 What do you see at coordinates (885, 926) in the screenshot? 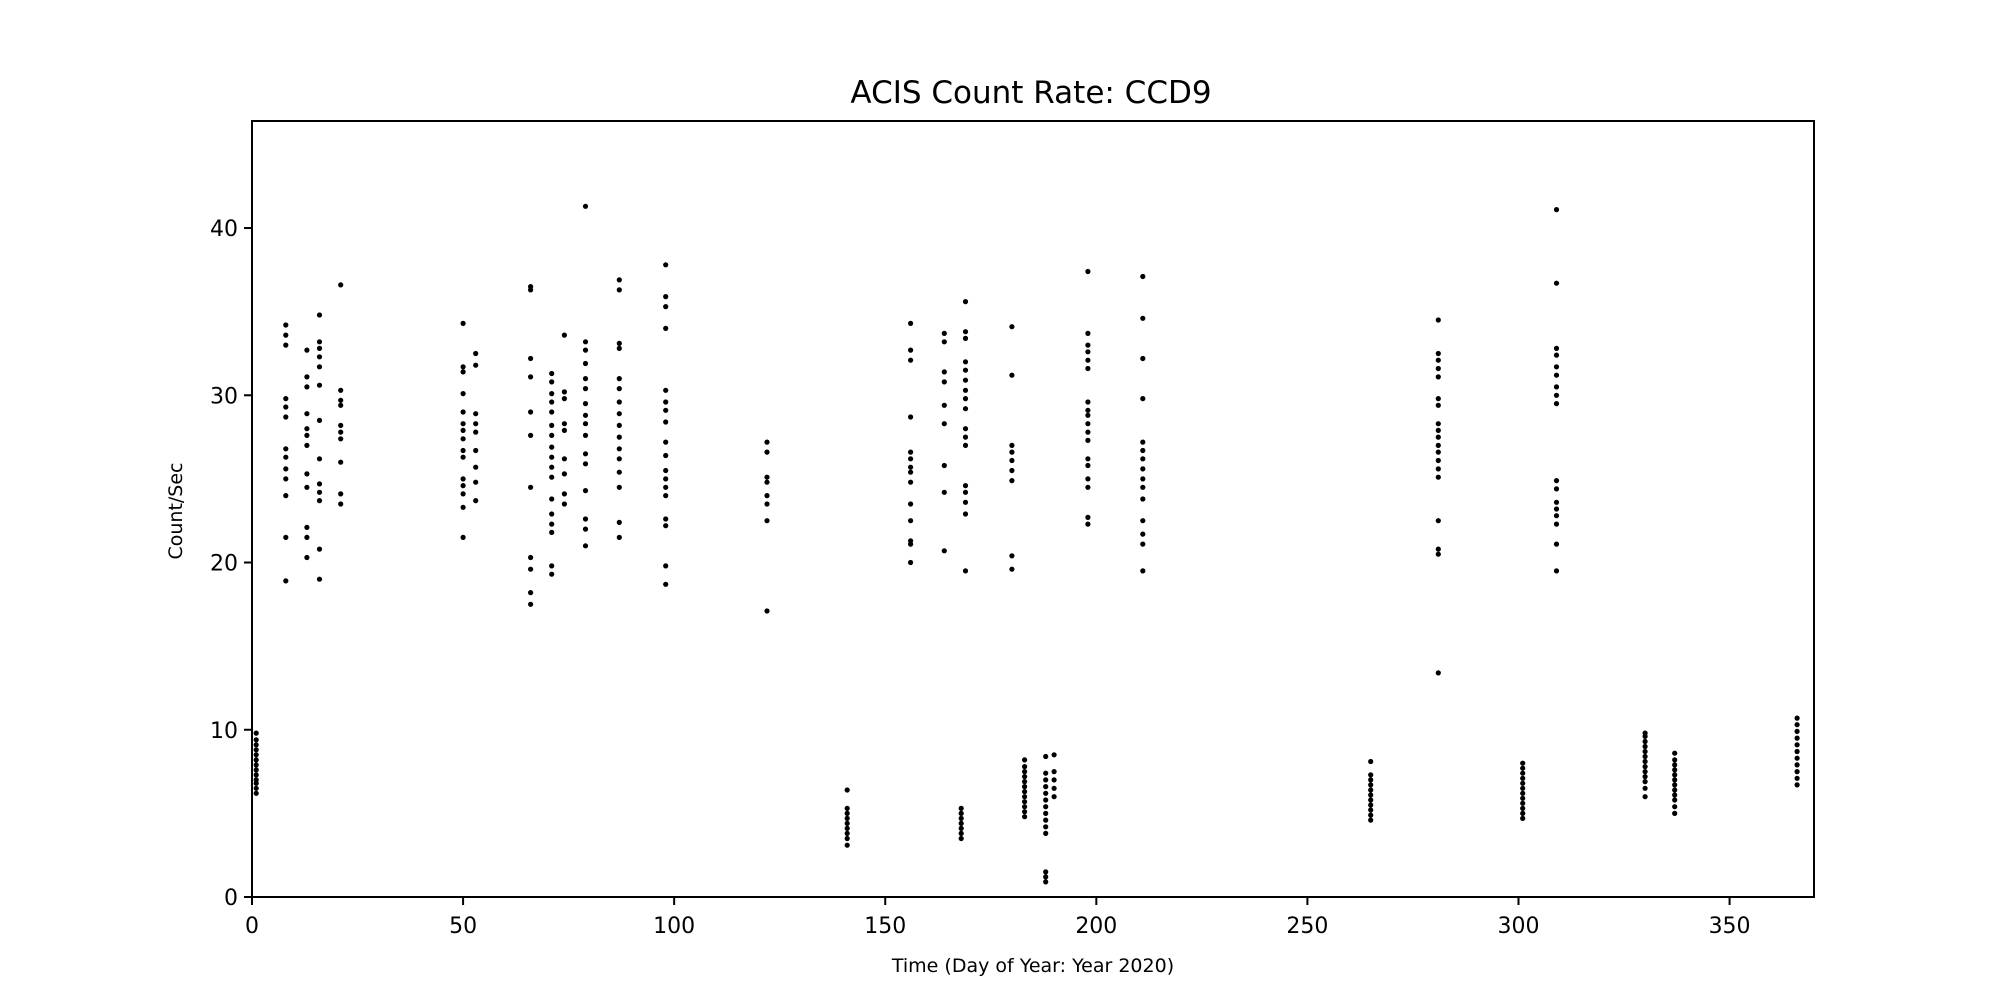
I see `x-tick-label: 150` at bounding box center [885, 926].